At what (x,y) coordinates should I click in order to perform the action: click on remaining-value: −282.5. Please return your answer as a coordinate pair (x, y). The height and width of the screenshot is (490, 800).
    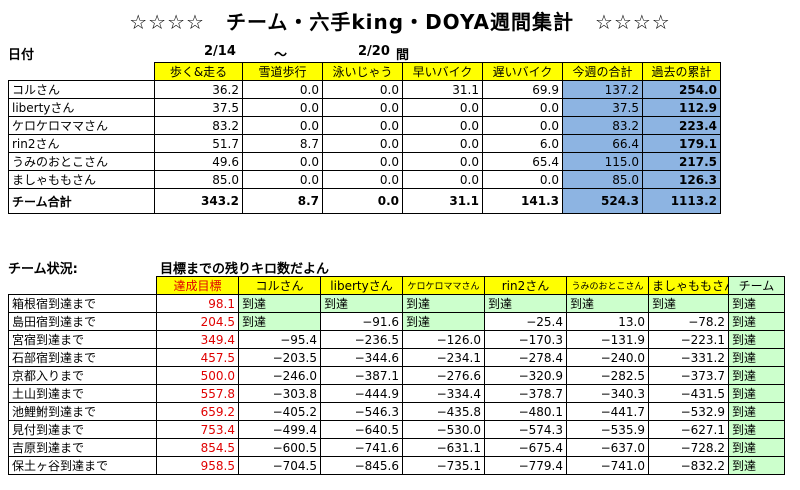
    Looking at the image, I should click on (607, 375).